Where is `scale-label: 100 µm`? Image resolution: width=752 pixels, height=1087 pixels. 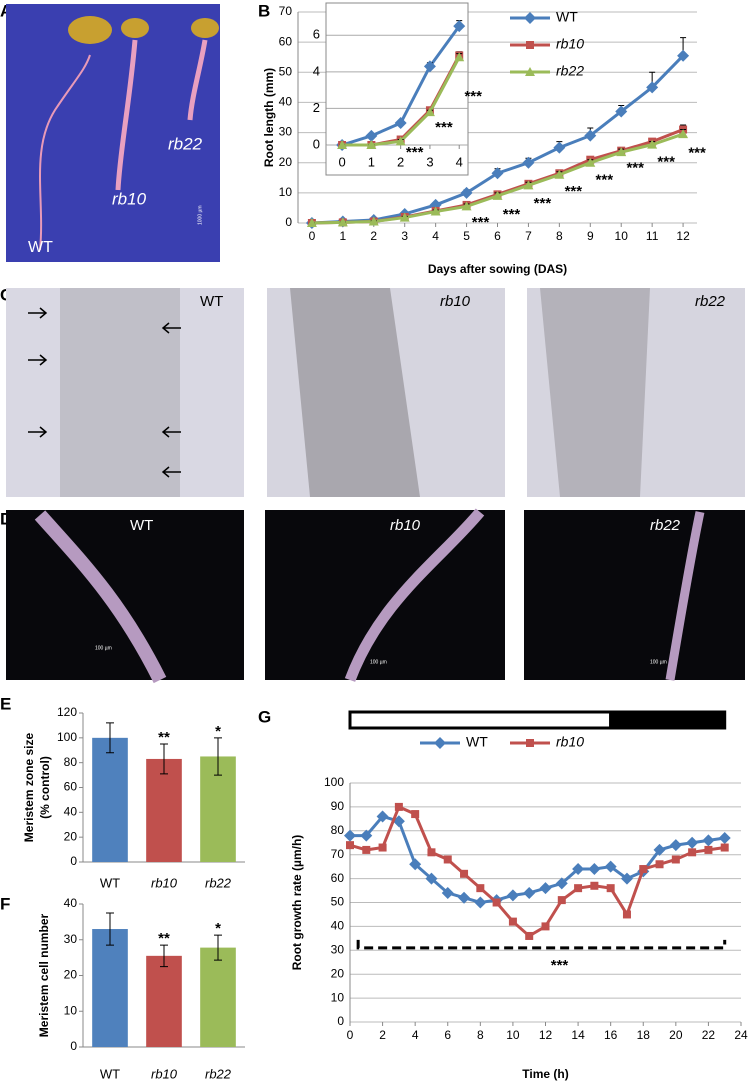
scale-label: 100 µm is located at coordinates (658, 662).